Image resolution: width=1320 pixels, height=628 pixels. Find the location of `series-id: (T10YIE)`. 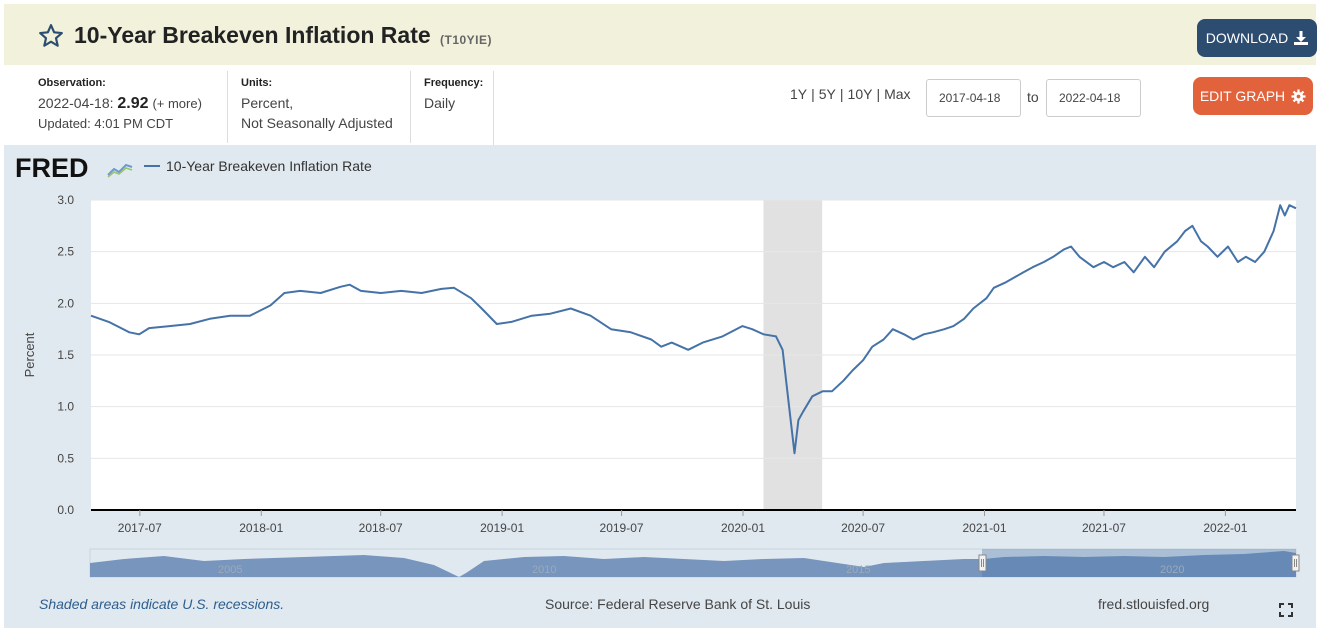

series-id: (T10YIE) is located at coordinates (466, 40).